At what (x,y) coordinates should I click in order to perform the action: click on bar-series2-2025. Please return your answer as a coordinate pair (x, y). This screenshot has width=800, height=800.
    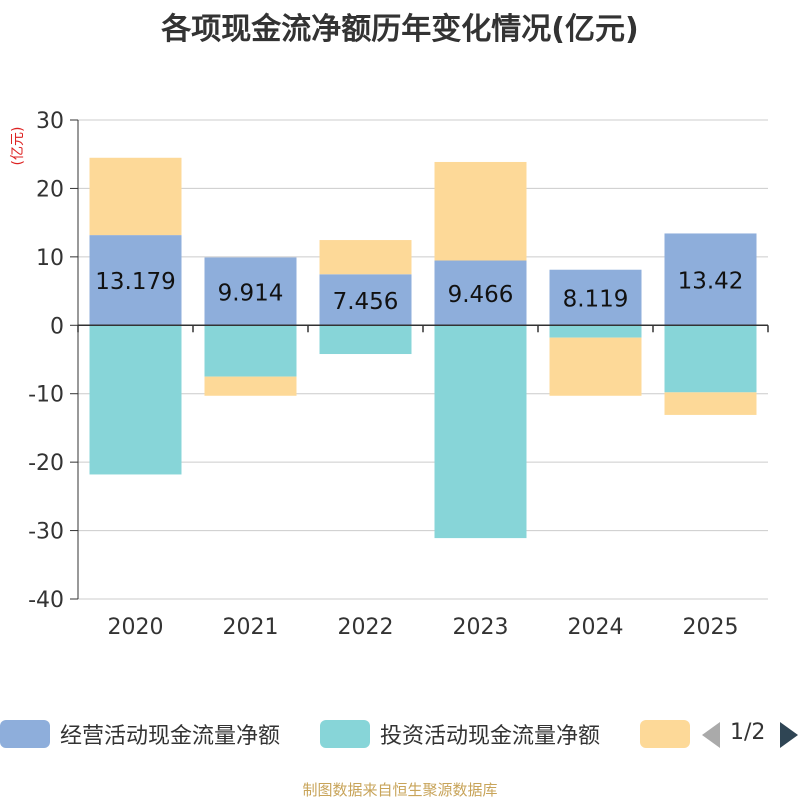
    Looking at the image, I should click on (710, 359).